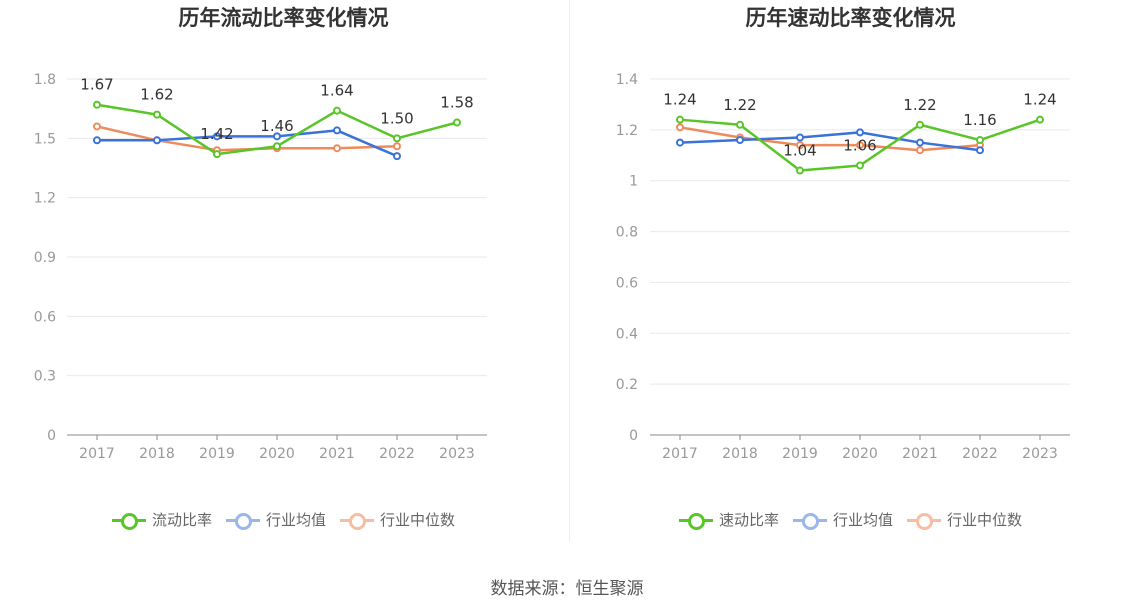 This screenshot has height=612, width=1134. I want to click on data-label: 1.64, so click(336, 91).